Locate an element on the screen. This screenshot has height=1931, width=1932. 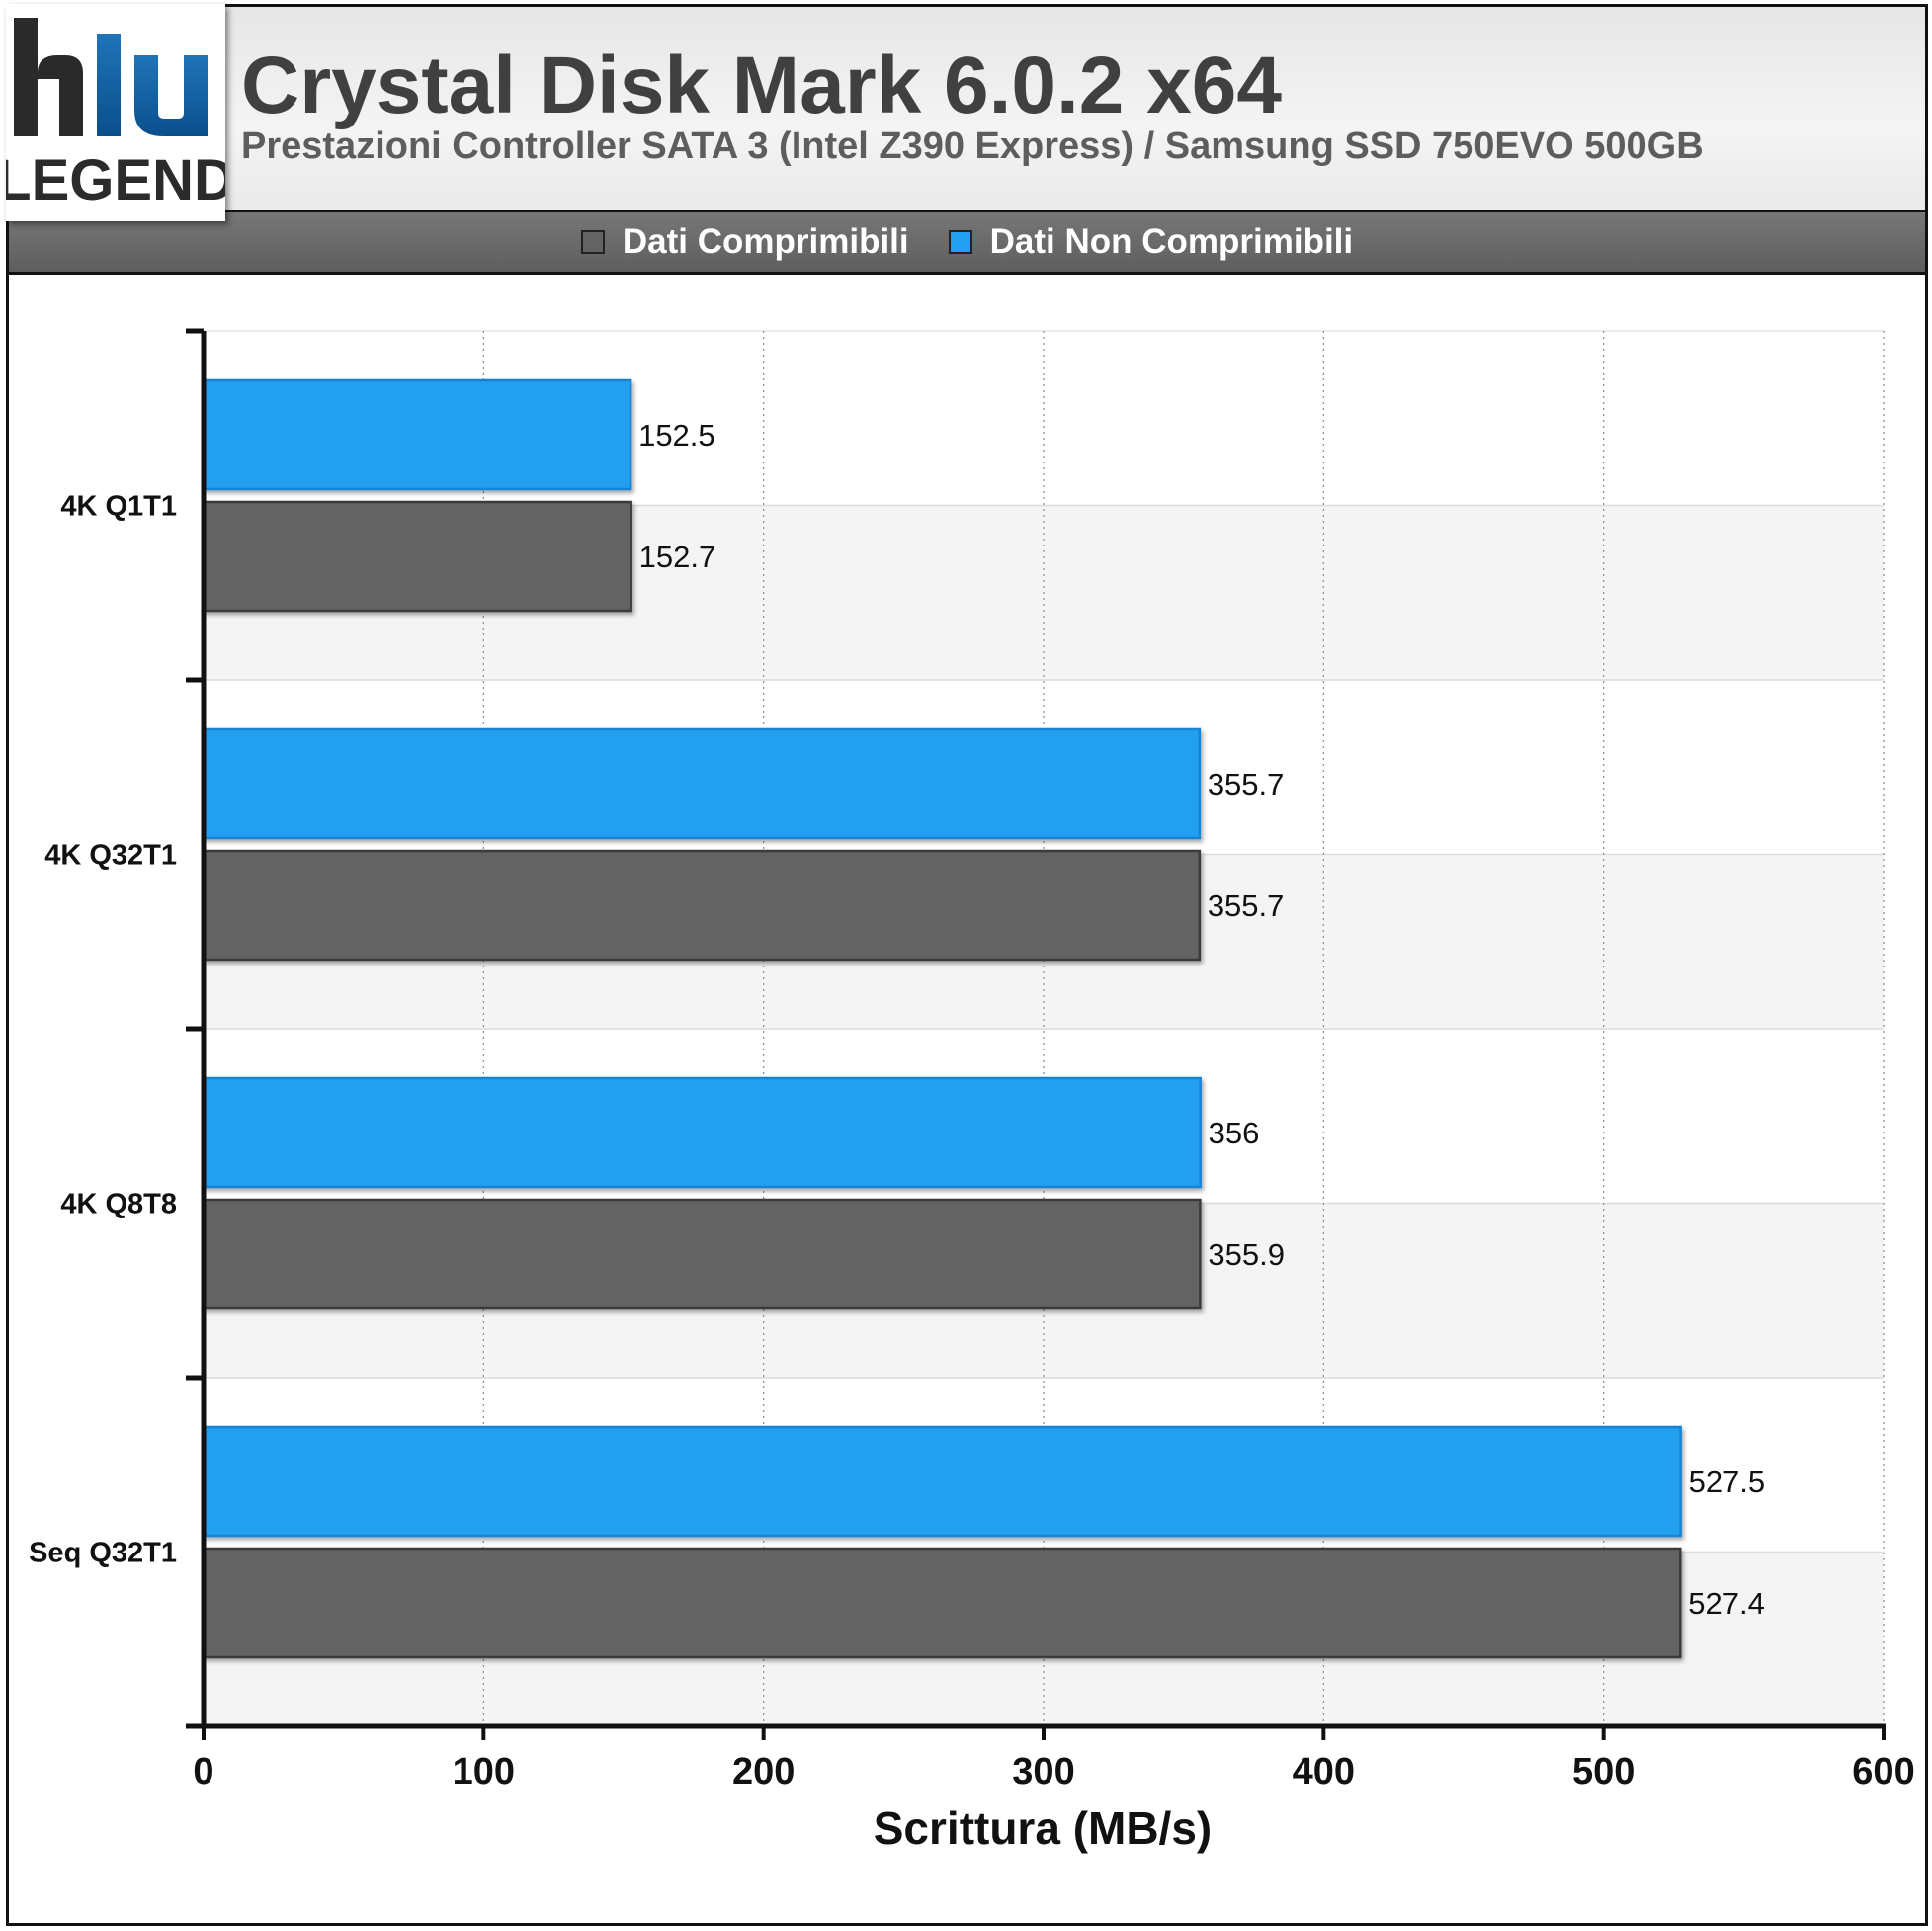
legend-entry-compressible: Dati Comprimibili is located at coordinates (744, 242).